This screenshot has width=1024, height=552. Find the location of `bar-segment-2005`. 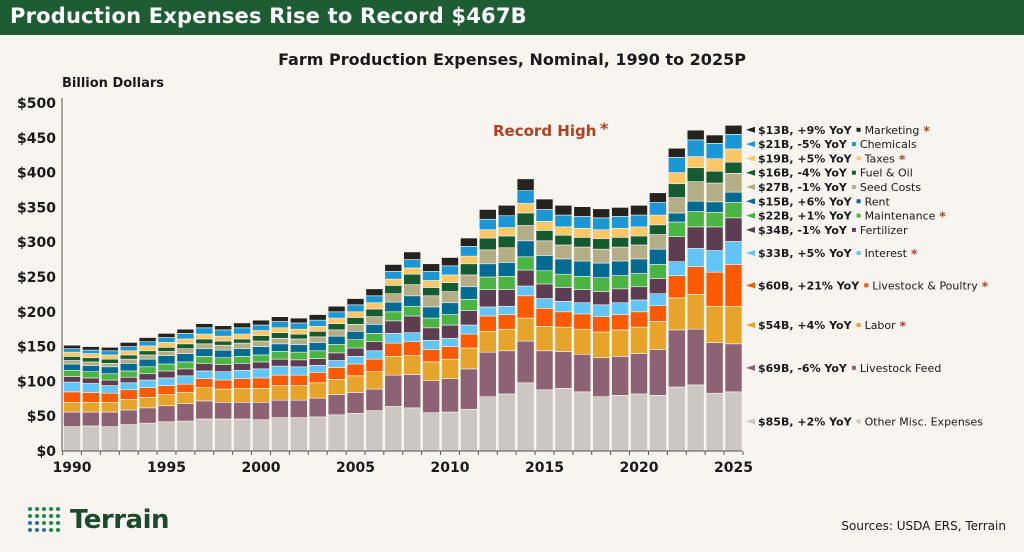

bar-segment-2005 is located at coordinates (355, 335).